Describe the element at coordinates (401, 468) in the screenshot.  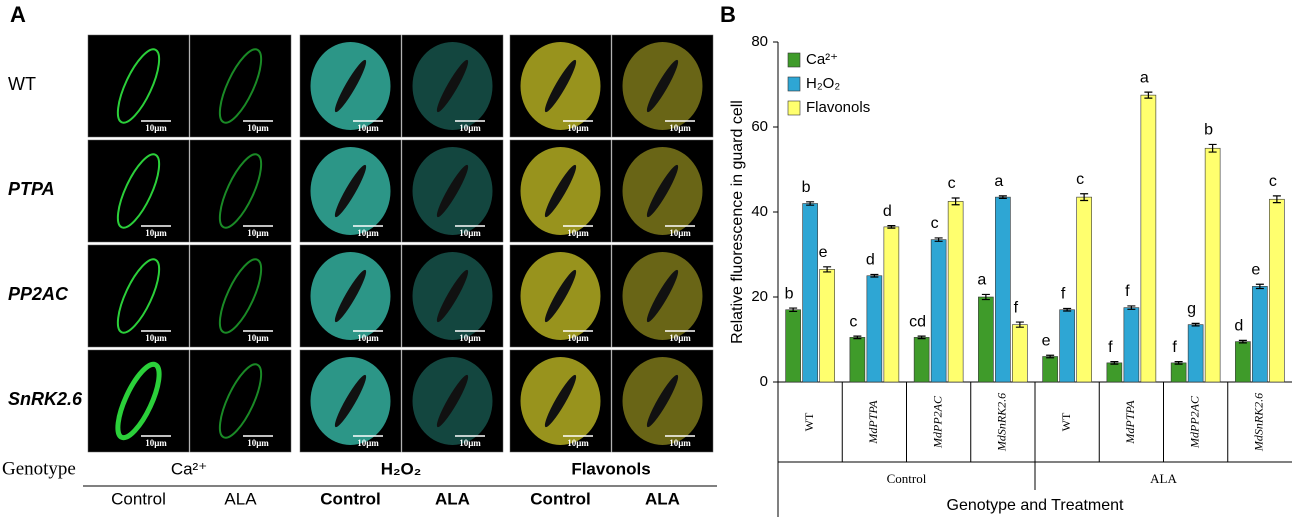
I see `column-header: H₂O₂` at that location.